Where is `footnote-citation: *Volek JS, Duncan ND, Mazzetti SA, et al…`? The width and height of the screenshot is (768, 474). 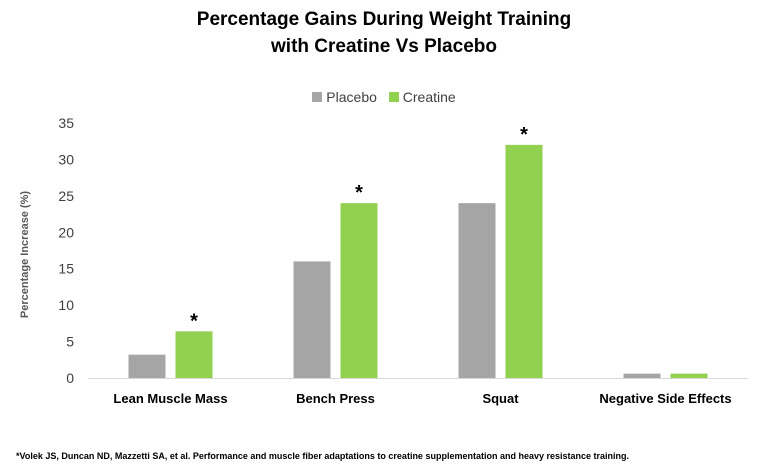
footnote-citation: *Volek JS, Duncan ND, Mazzetti SA, et al… is located at coordinates (322, 456).